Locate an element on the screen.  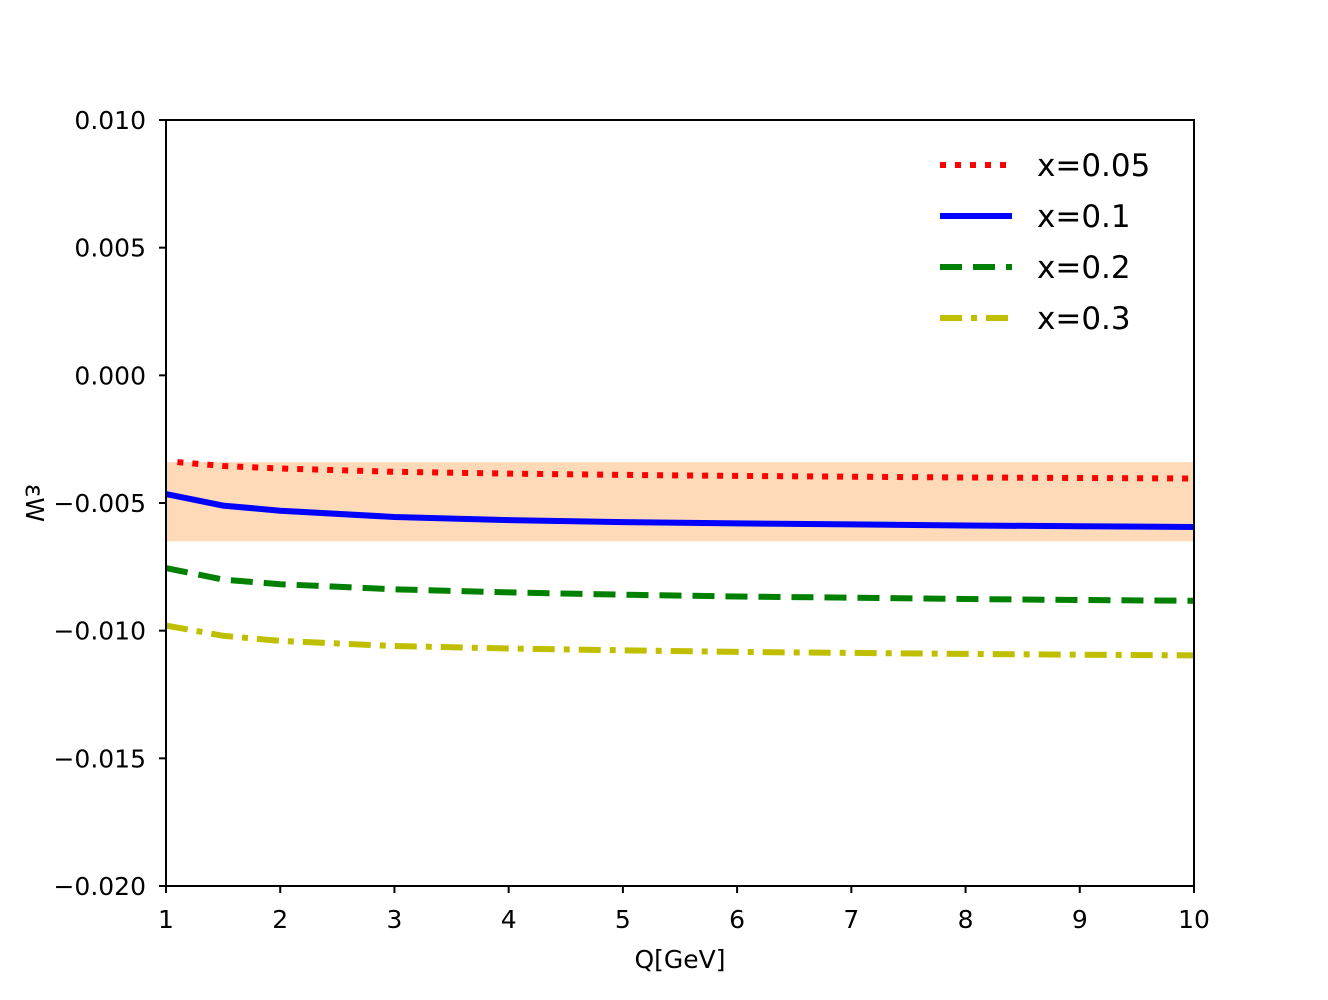
y-tick-label: 0.010 is located at coordinates (110, 120).